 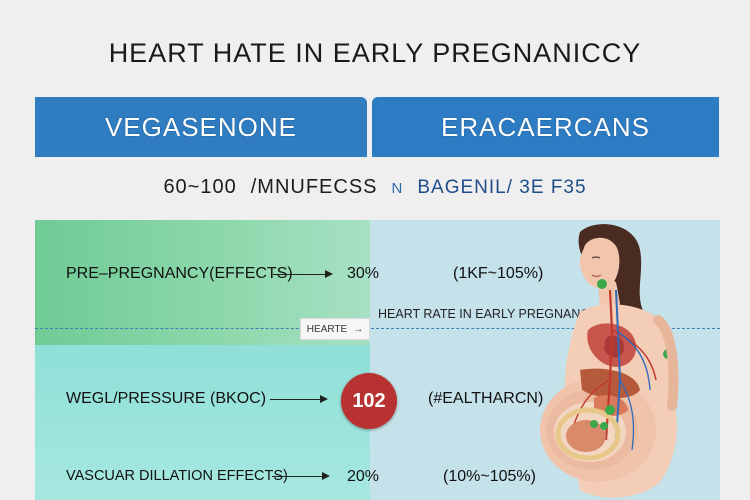 I want to click on subtitle-line: 60~100 /MNUFECSS N BAGENIL/ 3E F35, so click(x=375, y=187).